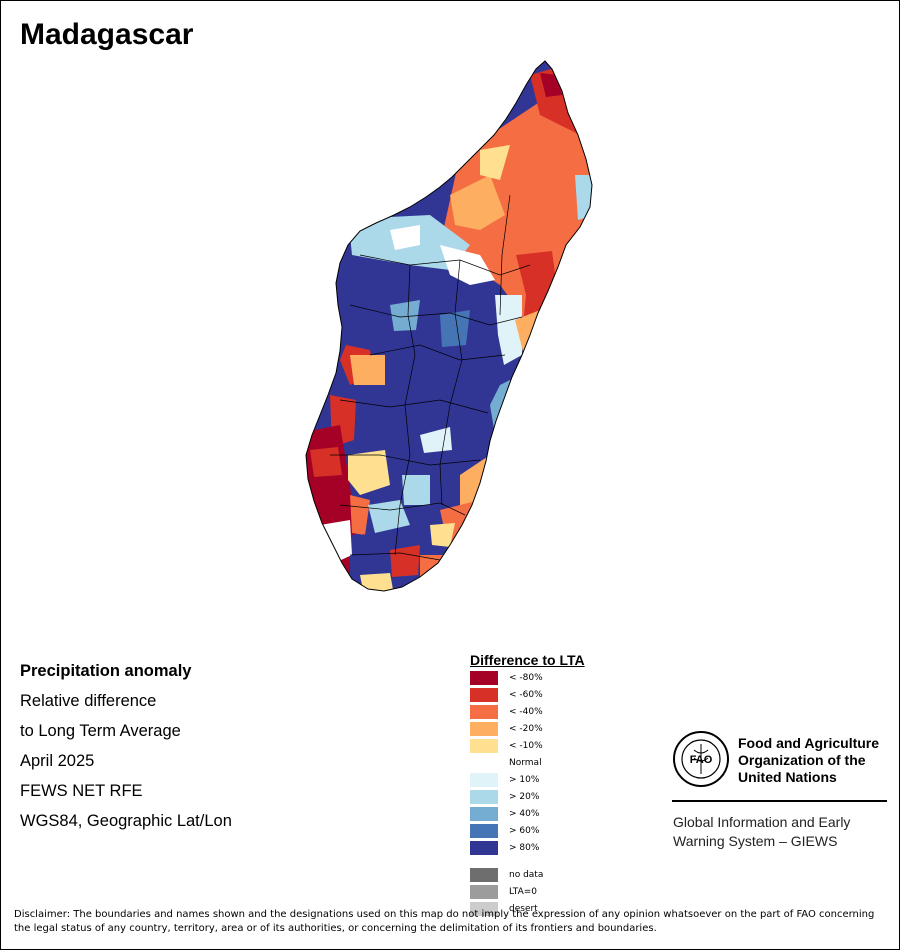 Image resolution: width=900 pixels, height=950 pixels. What do you see at coordinates (525, 763) in the screenshot?
I see `legend-label: Normal` at bounding box center [525, 763].